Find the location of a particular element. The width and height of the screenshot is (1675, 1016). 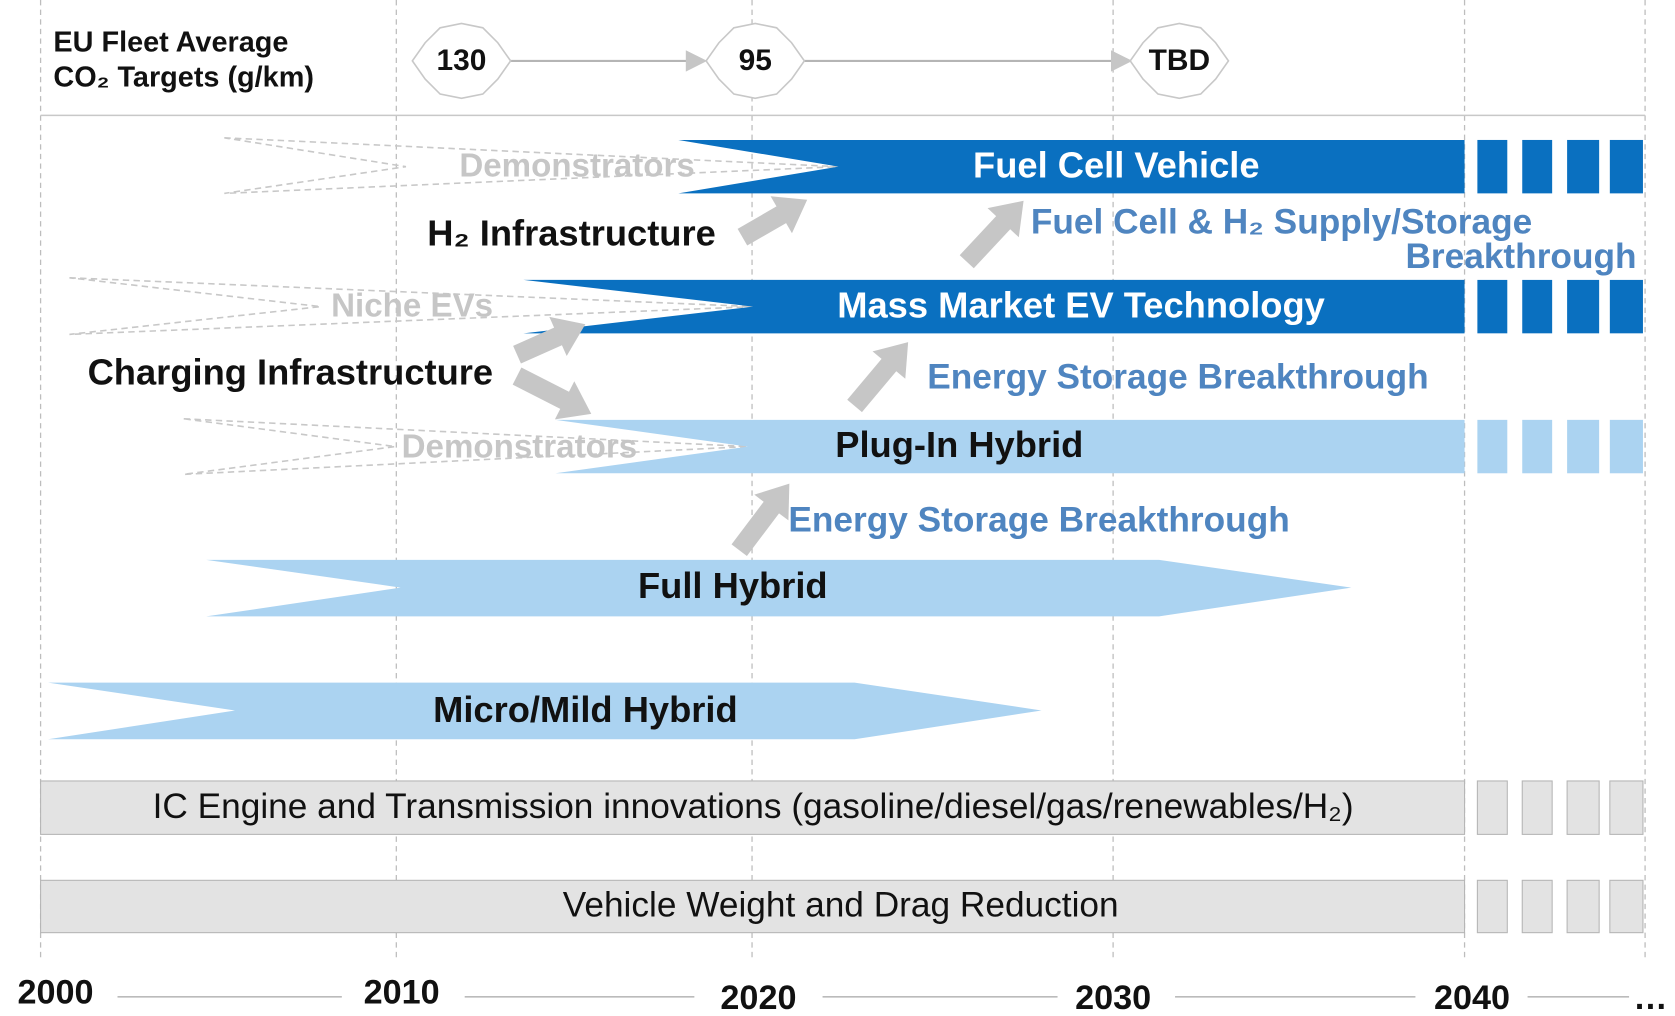

niche-outline is located at coordinates (411, 306).